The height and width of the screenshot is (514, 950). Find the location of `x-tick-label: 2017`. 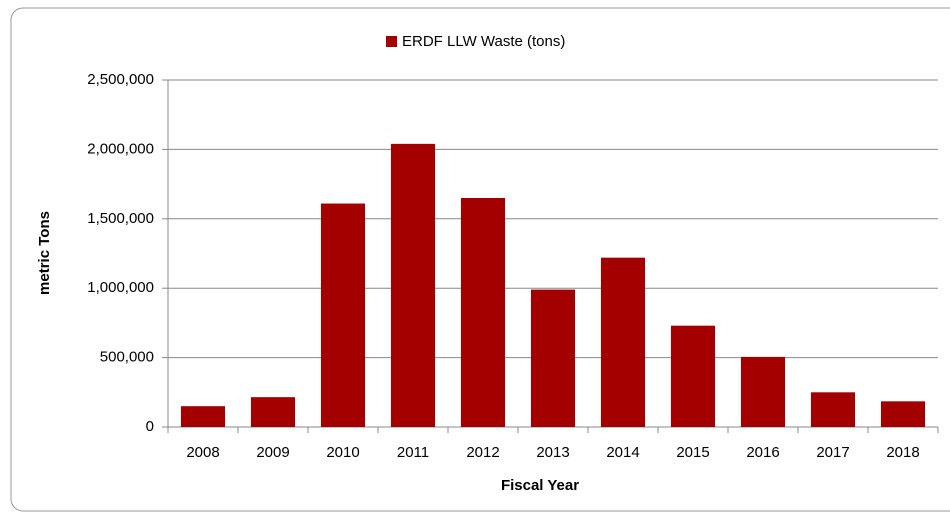

x-tick-label: 2017 is located at coordinates (832, 452).